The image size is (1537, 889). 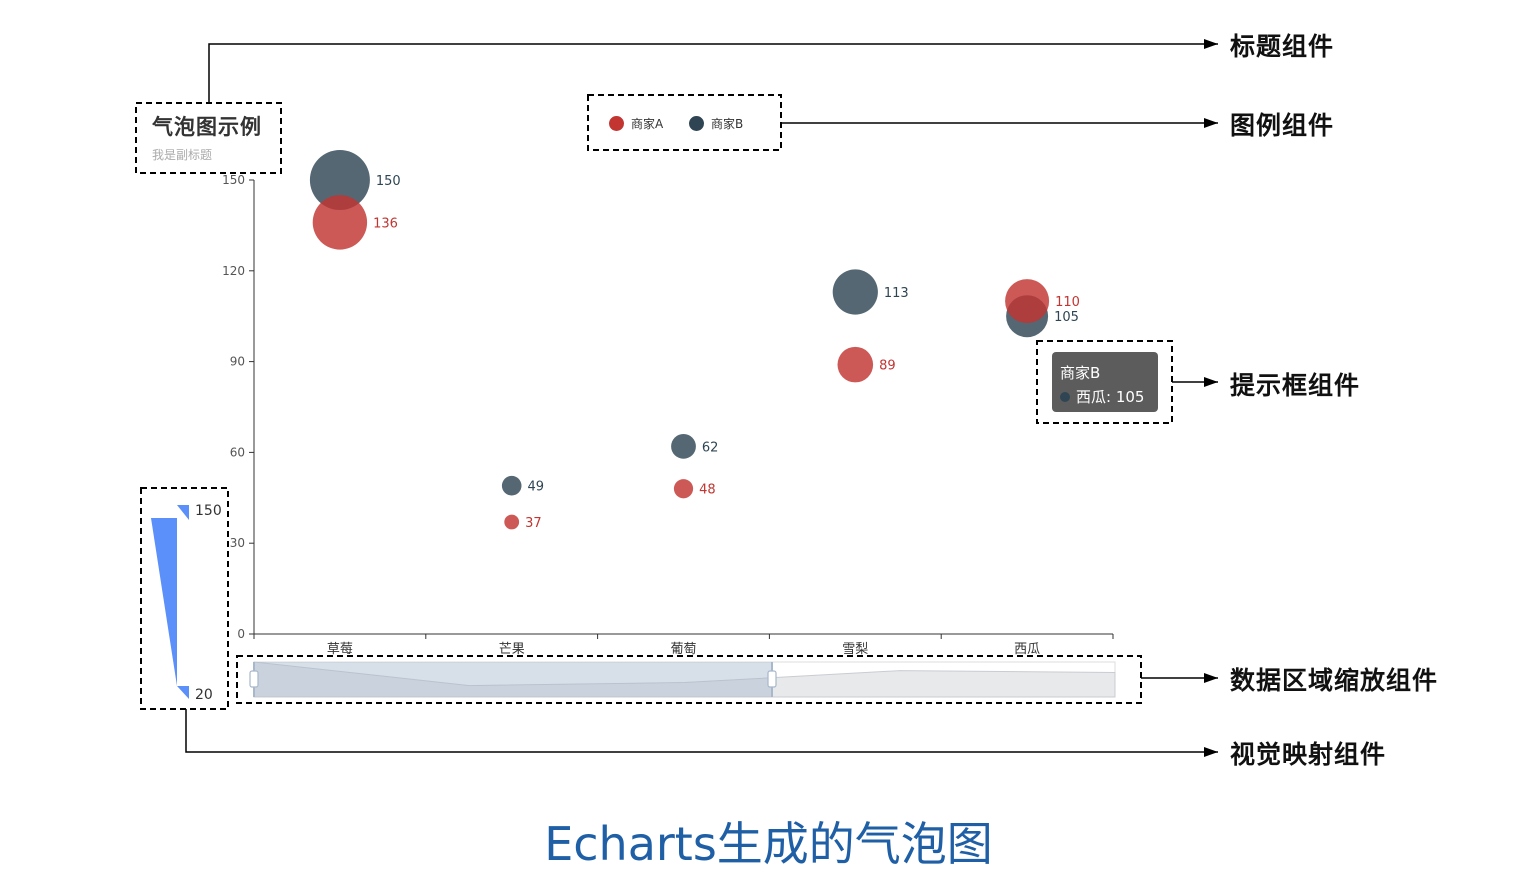 I want to click on legend-b-symbol, so click(x=696, y=123).